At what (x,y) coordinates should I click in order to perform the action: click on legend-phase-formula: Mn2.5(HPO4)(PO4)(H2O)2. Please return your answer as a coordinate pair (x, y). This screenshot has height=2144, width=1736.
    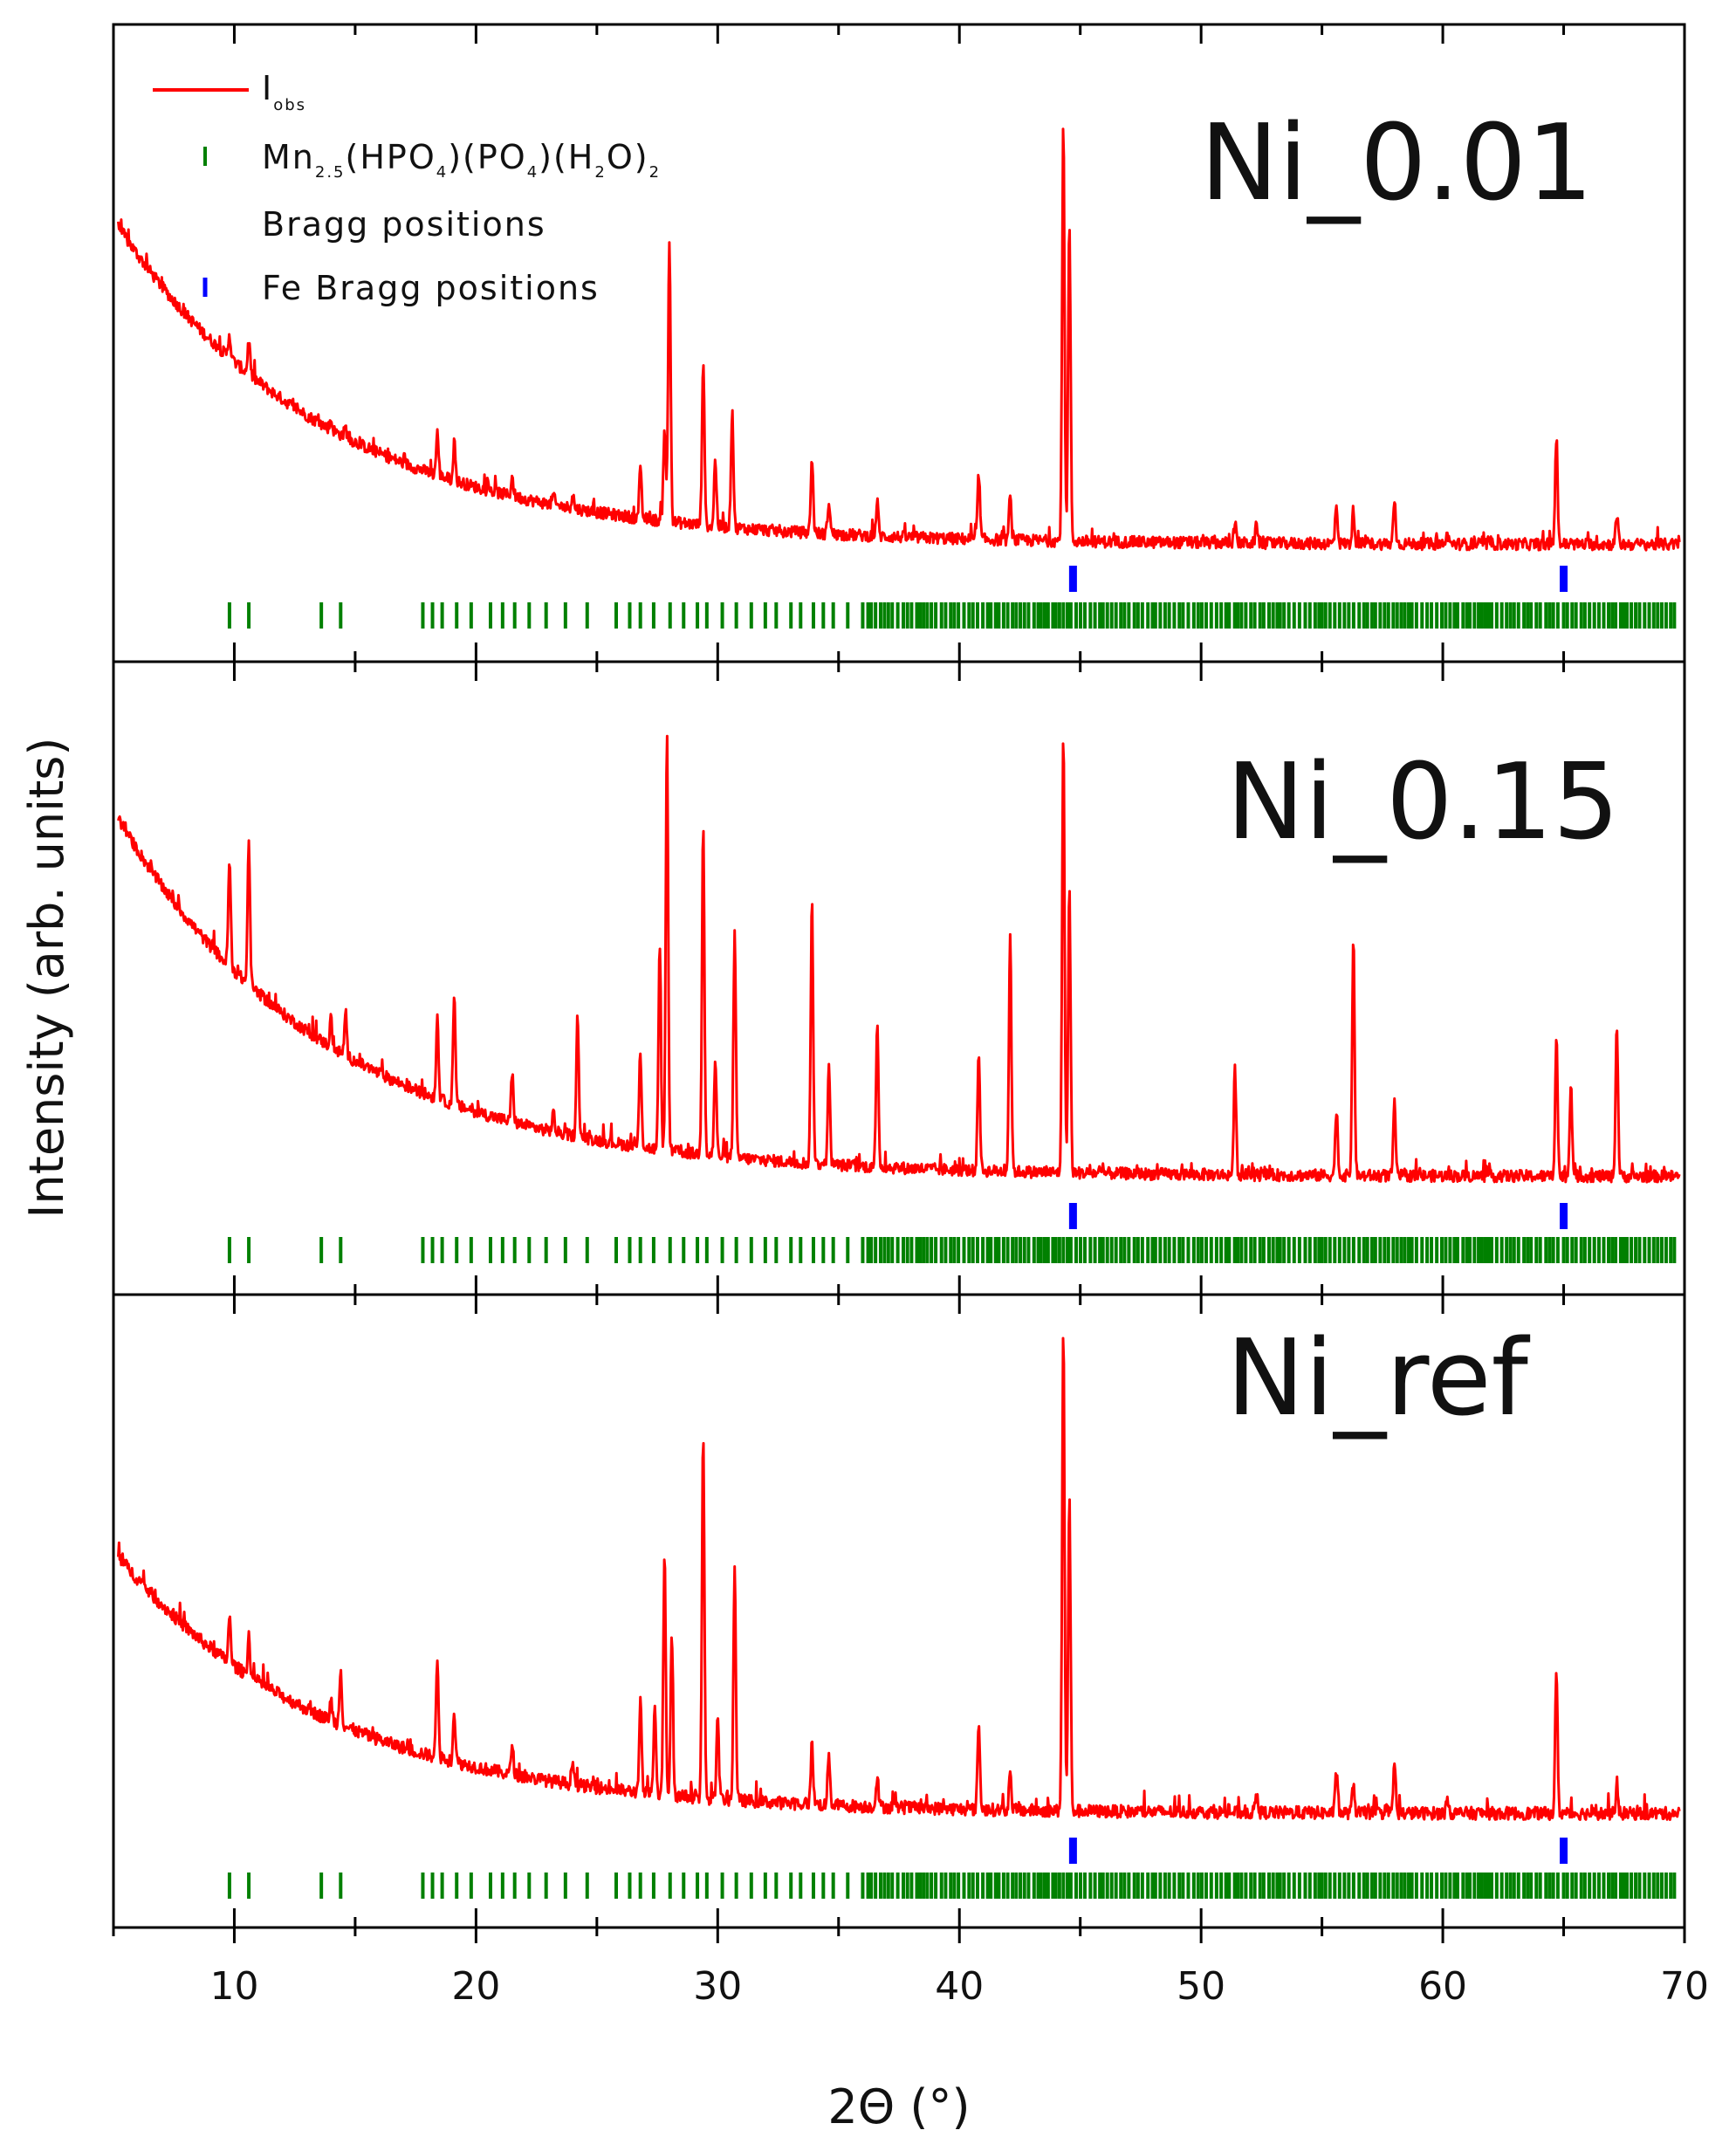
    Looking at the image, I should click on (462, 160).